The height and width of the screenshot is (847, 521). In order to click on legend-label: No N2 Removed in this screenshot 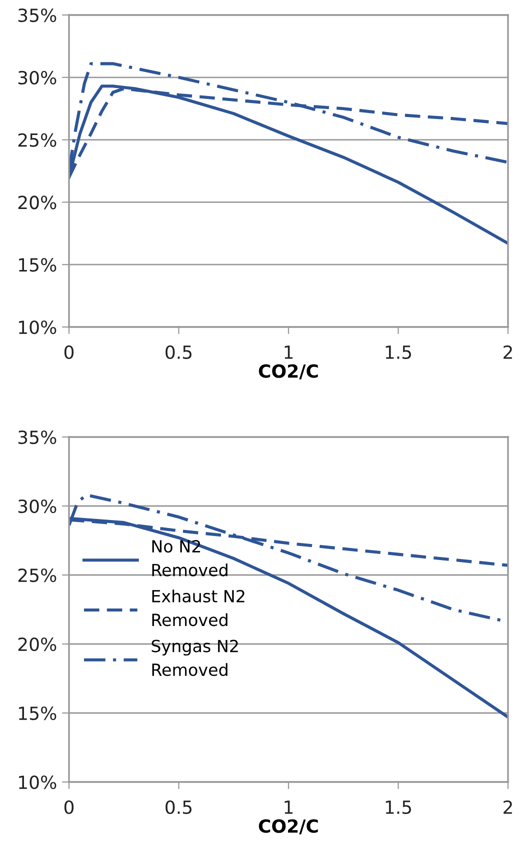, I will do `click(190, 558)`.